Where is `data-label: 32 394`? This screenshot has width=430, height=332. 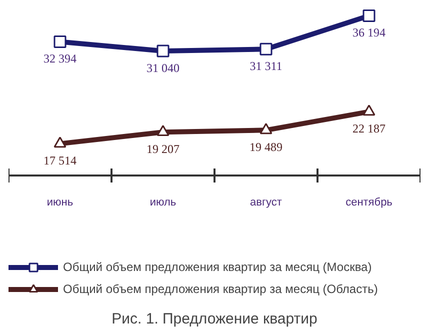 data-label: 32 394 is located at coordinates (60, 59).